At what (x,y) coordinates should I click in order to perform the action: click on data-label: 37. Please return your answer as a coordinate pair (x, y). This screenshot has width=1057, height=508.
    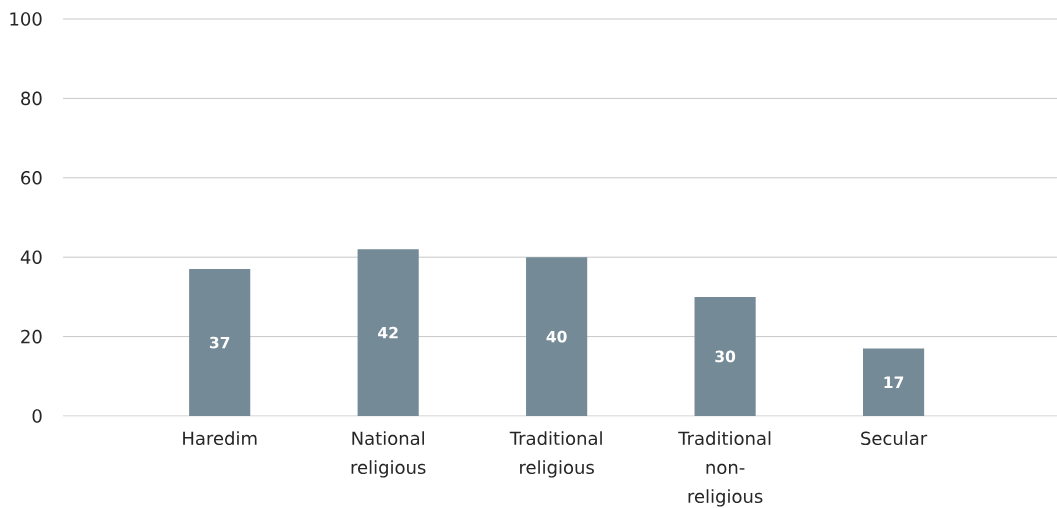
    Looking at the image, I should click on (219, 342).